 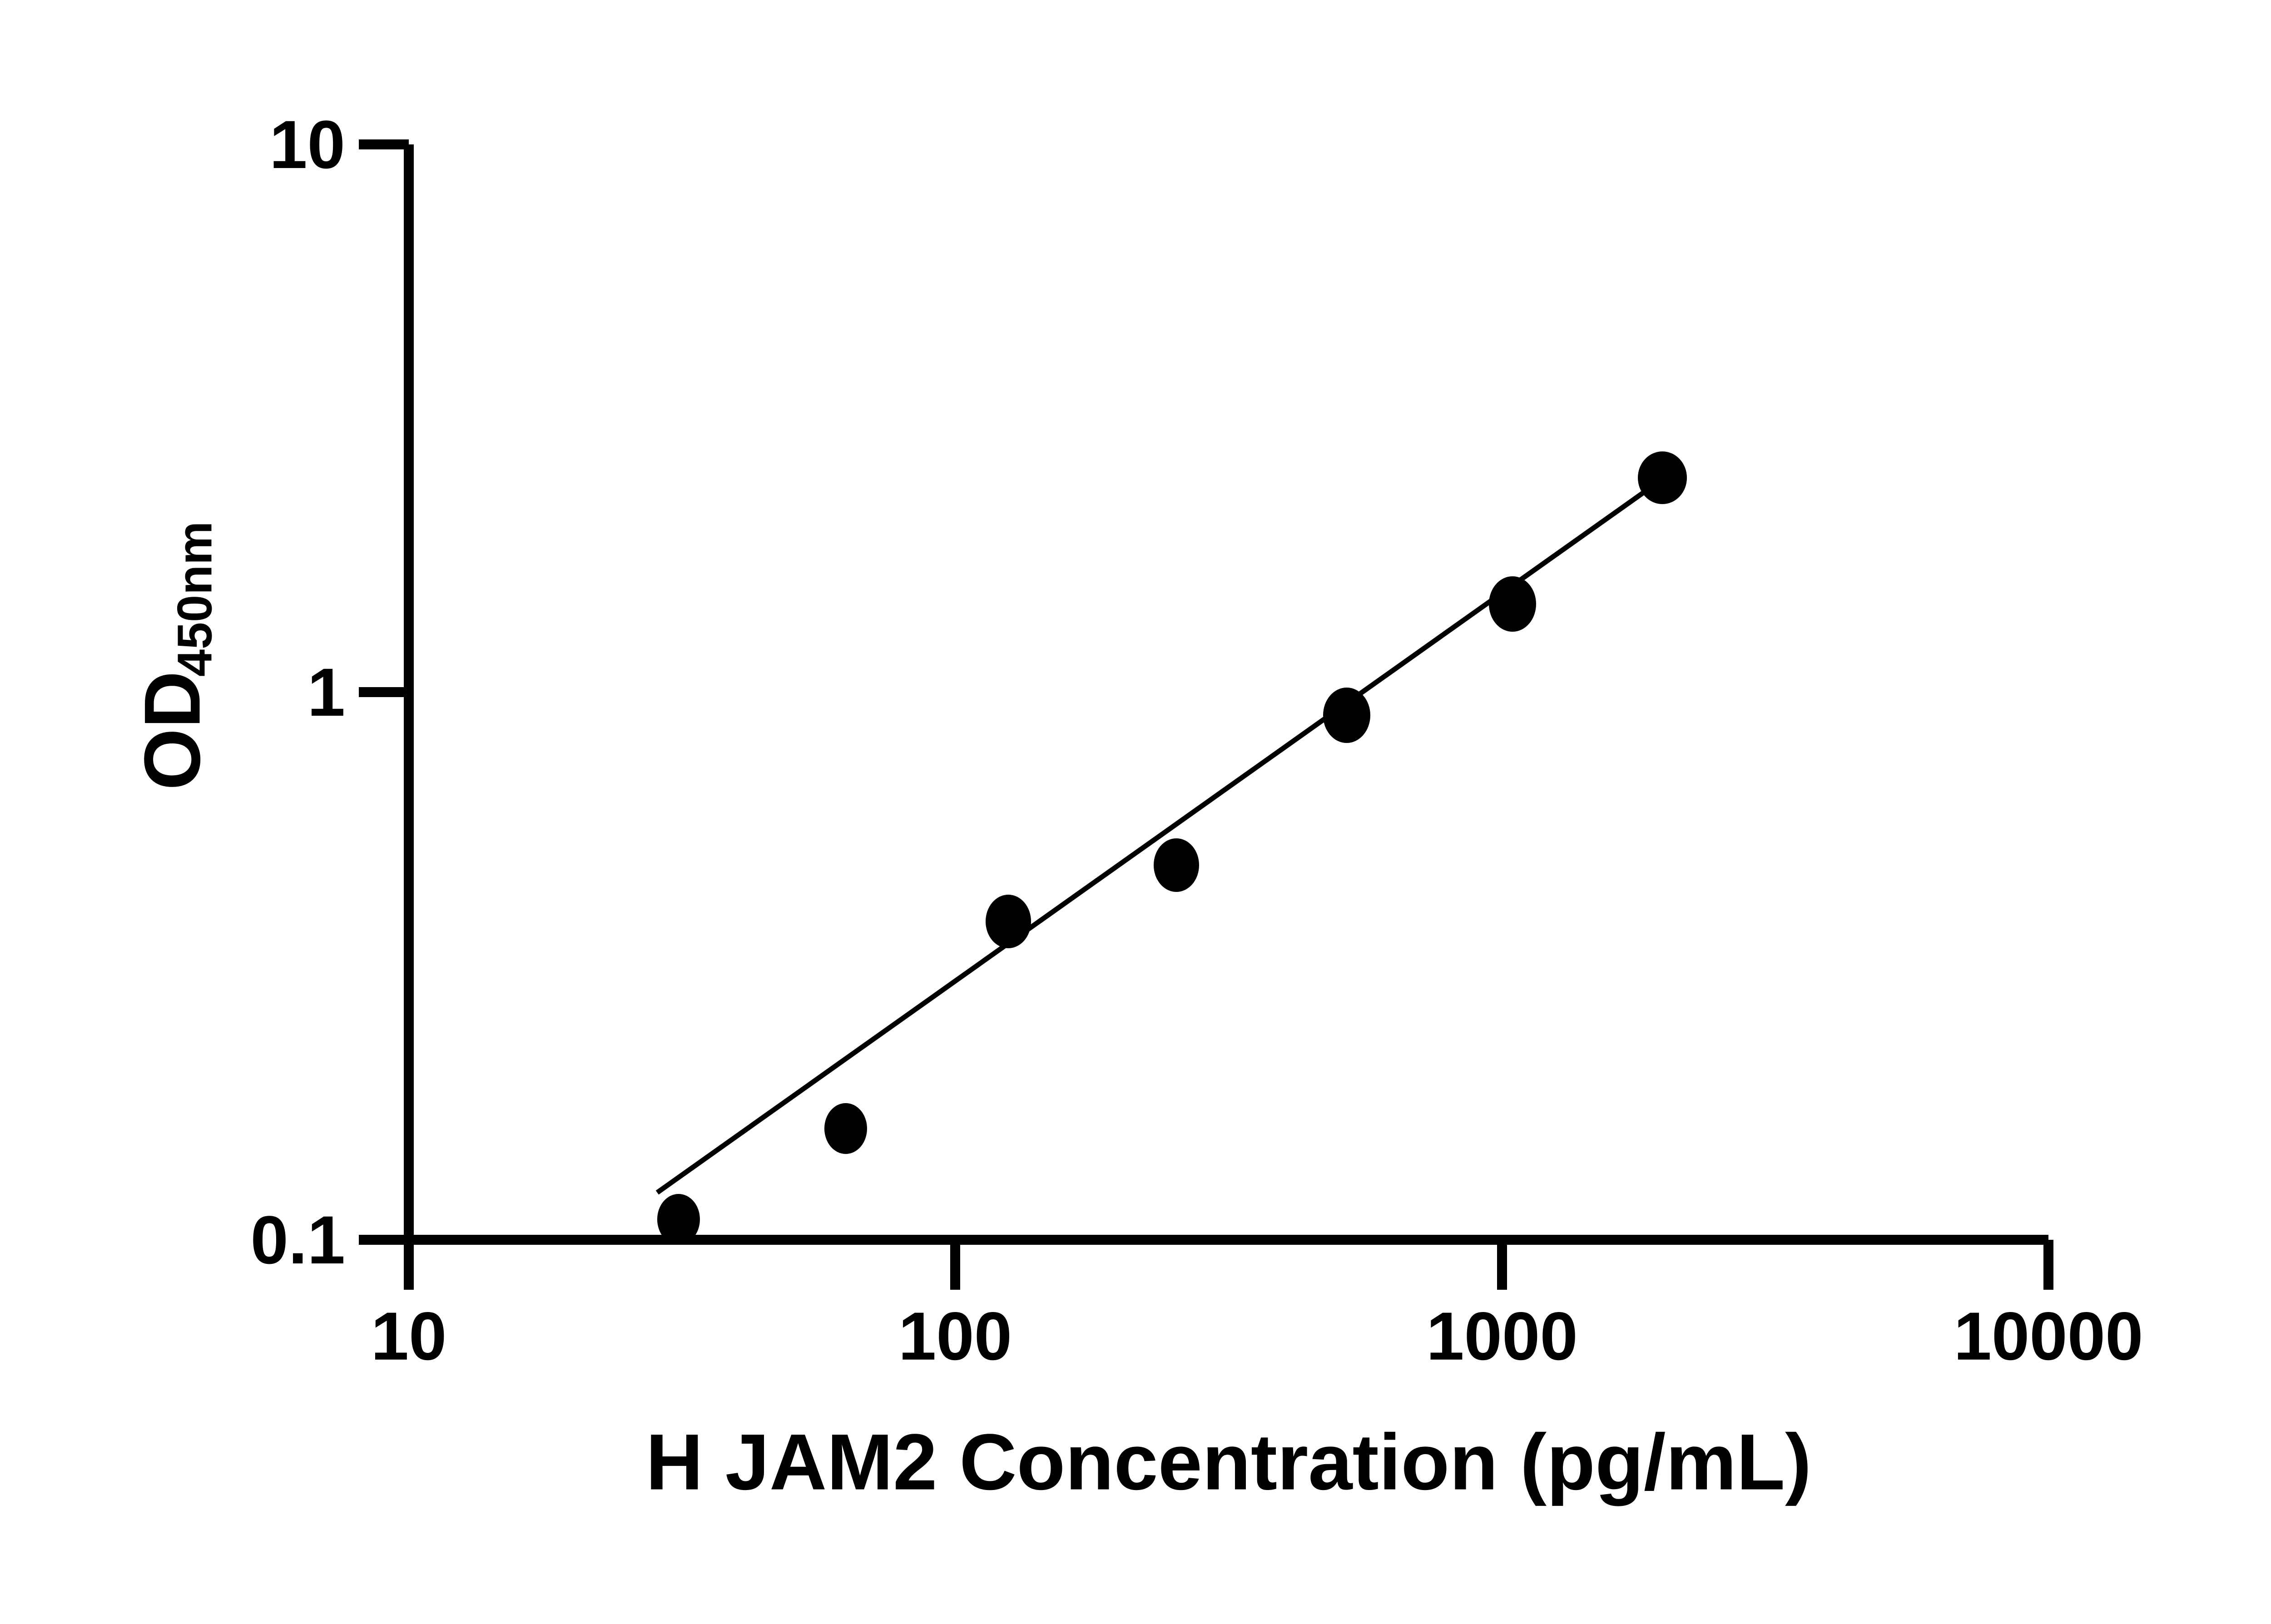 I want to click on x-tick-label-100: 100, so click(x=955, y=1336).